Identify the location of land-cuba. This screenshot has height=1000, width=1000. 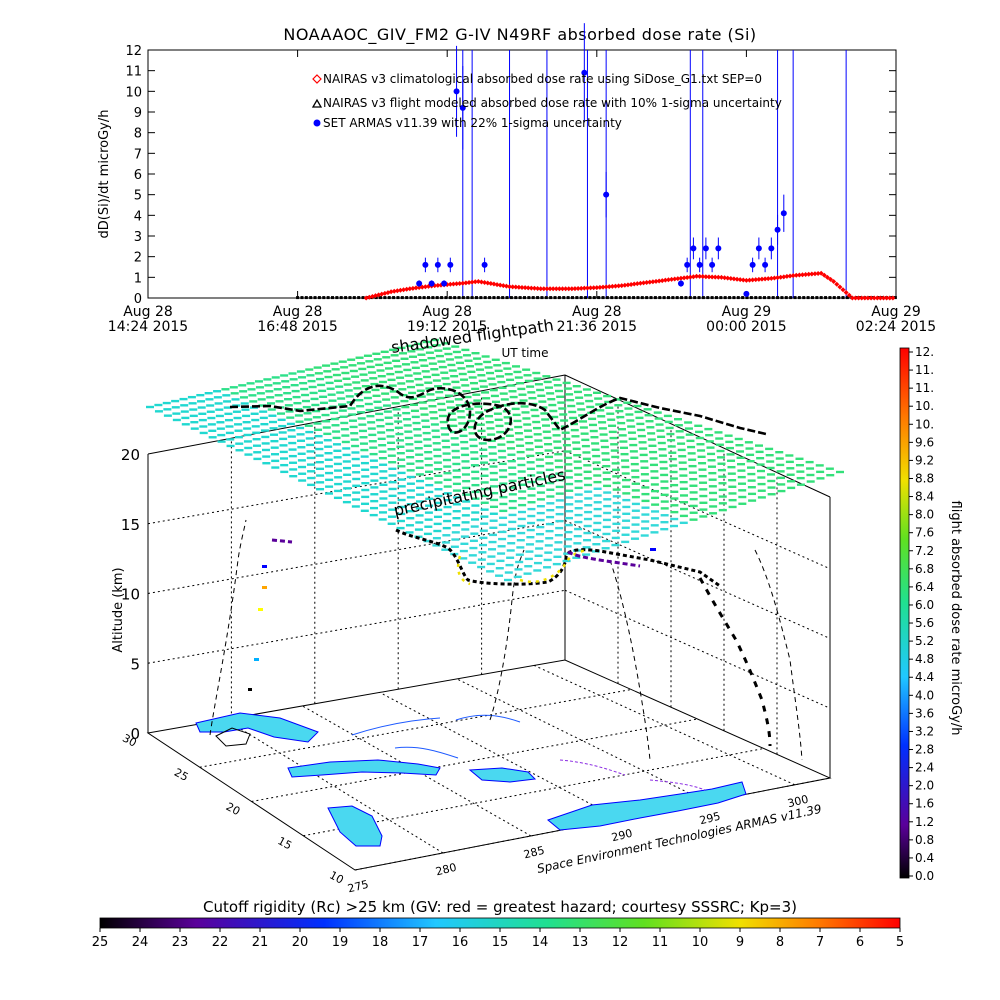
(364, 768).